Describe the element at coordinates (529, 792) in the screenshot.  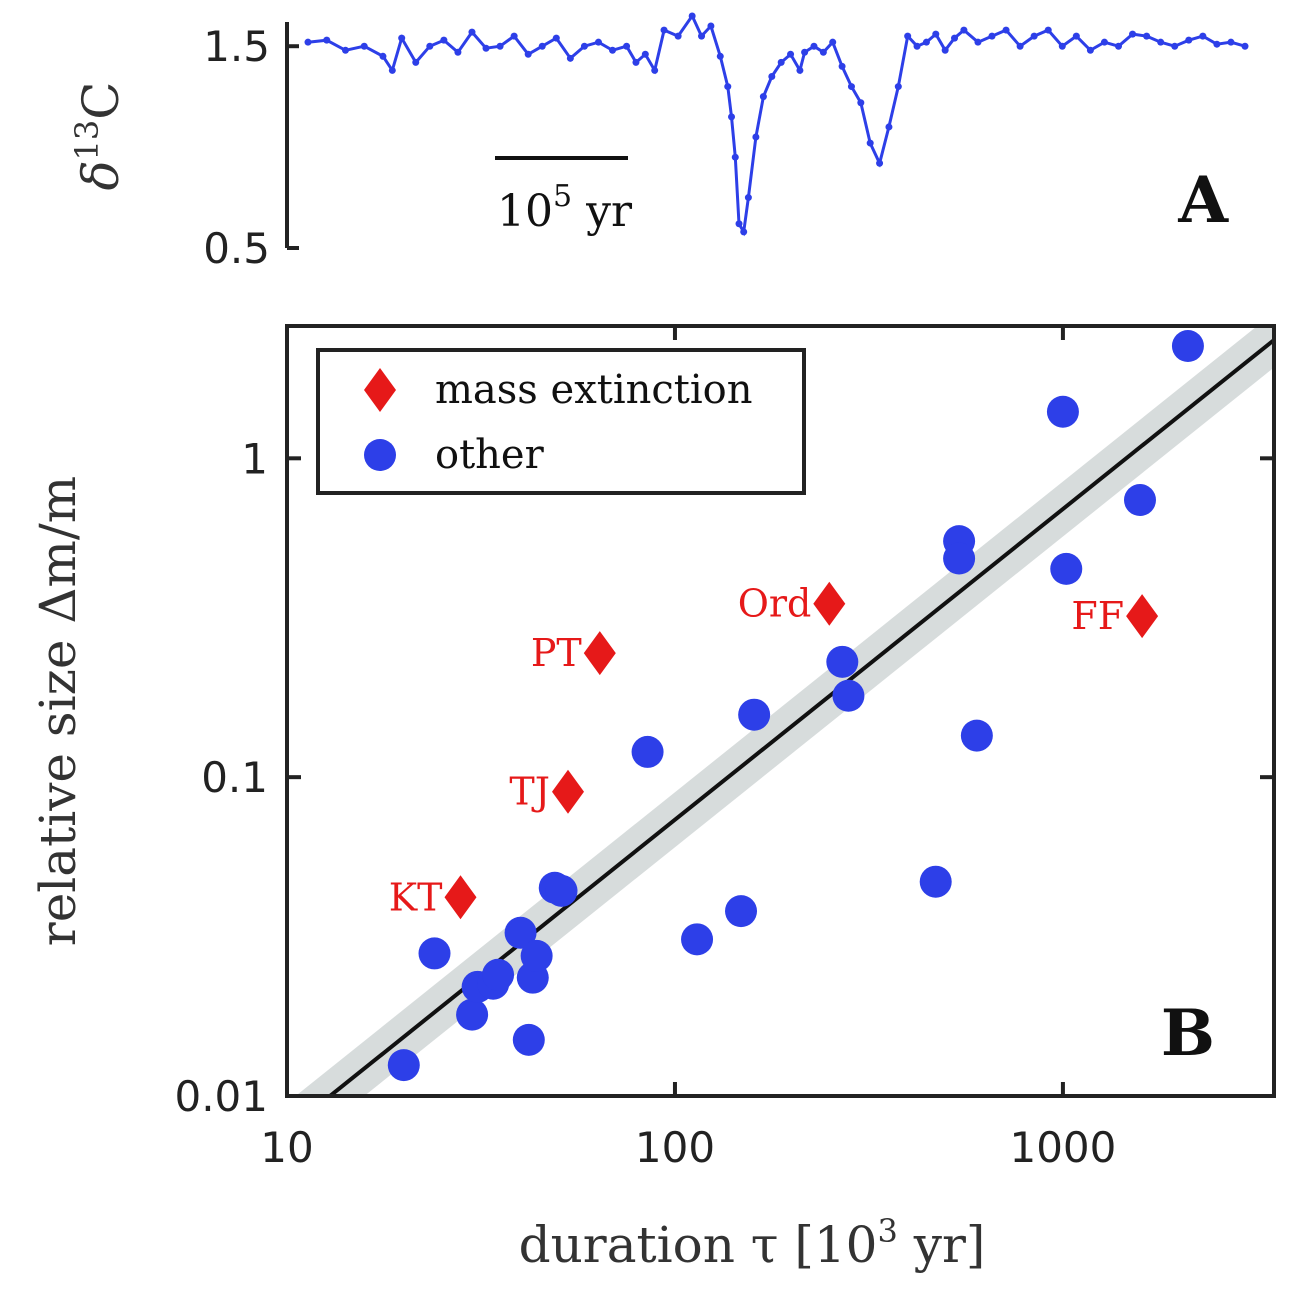
I see `event-label-tj: TJ` at that location.